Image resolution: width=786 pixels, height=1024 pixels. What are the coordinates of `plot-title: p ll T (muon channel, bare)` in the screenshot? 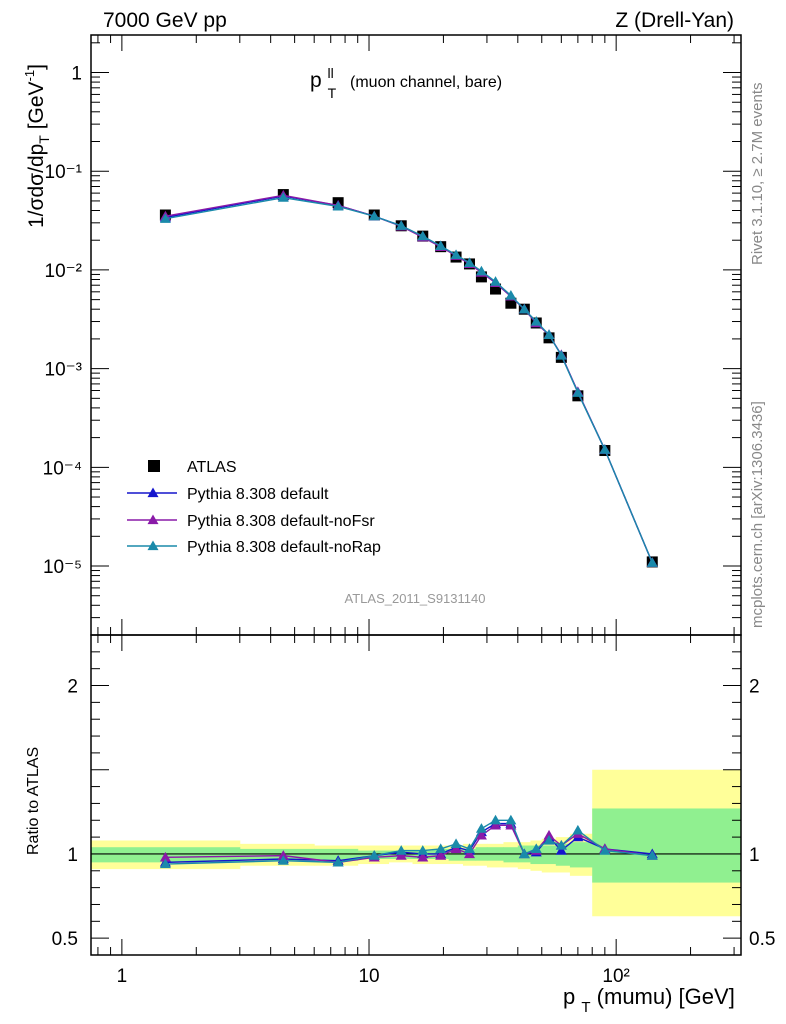 It's located at (406, 81).